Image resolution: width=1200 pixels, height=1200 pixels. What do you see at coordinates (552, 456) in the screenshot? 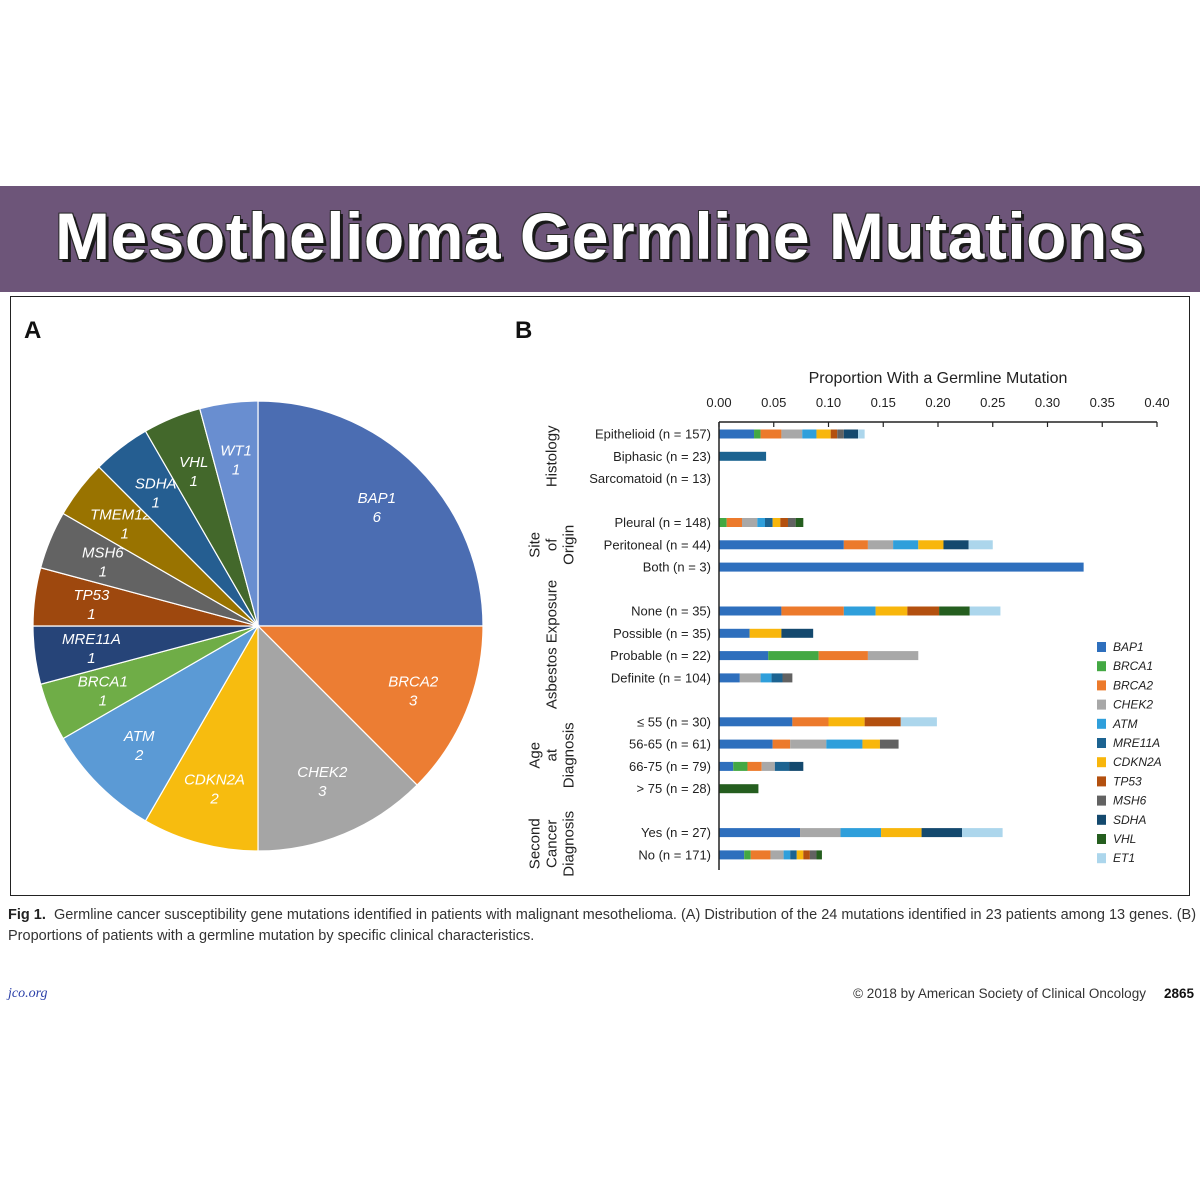
I see `group-label: Histology` at bounding box center [552, 456].